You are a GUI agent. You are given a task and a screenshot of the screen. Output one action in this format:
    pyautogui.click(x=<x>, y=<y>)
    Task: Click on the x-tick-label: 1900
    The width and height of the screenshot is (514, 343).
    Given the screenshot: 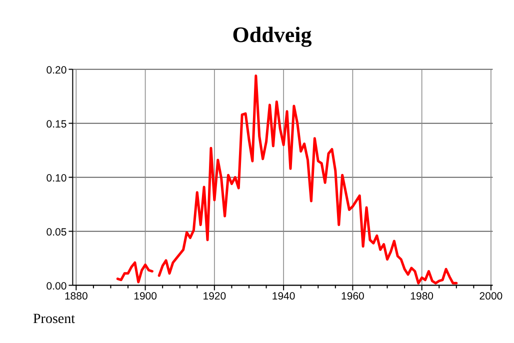 What is the action you would take?
    pyautogui.click(x=146, y=296)
    